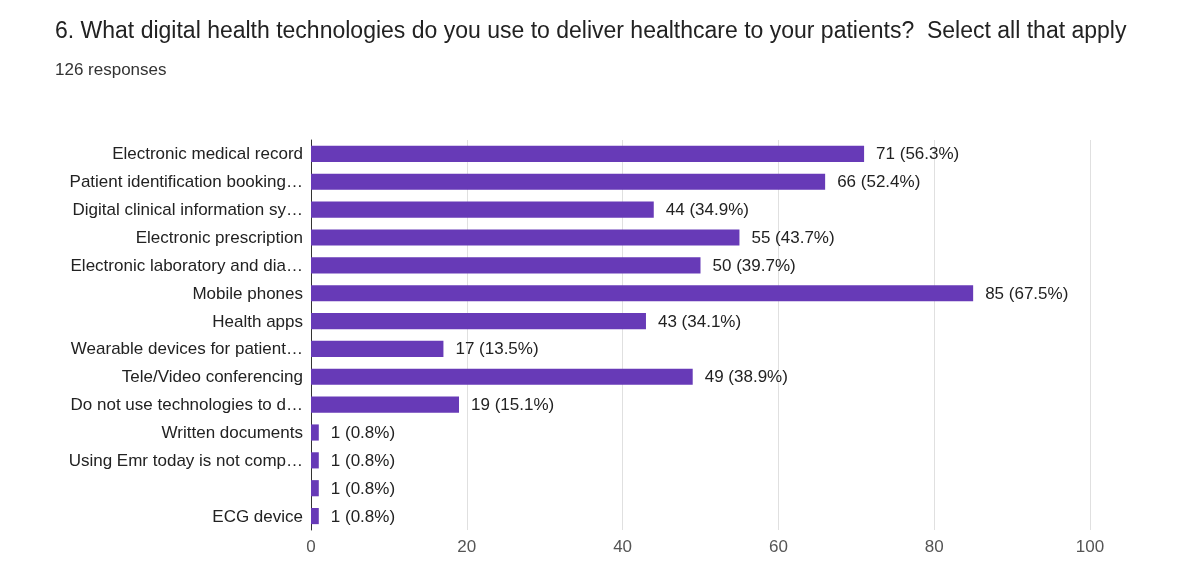 This screenshot has height=566, width=1186. I want to click on data-label: 66 (52.4%), so click(879, 182).